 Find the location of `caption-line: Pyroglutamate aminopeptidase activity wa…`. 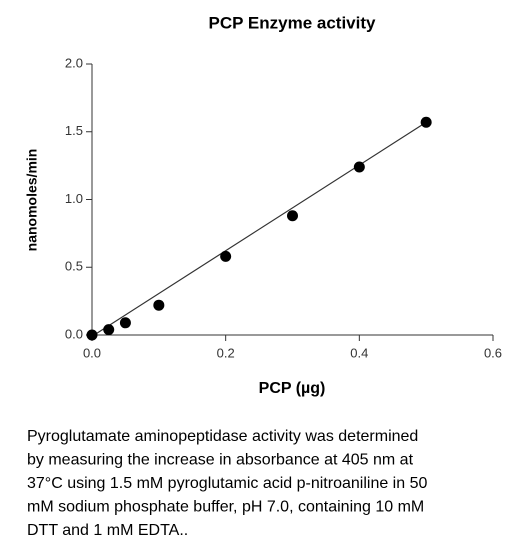

caption-line: Pyroglutamate aminopeptidase activity wa… is located at coordinates (222, 436).